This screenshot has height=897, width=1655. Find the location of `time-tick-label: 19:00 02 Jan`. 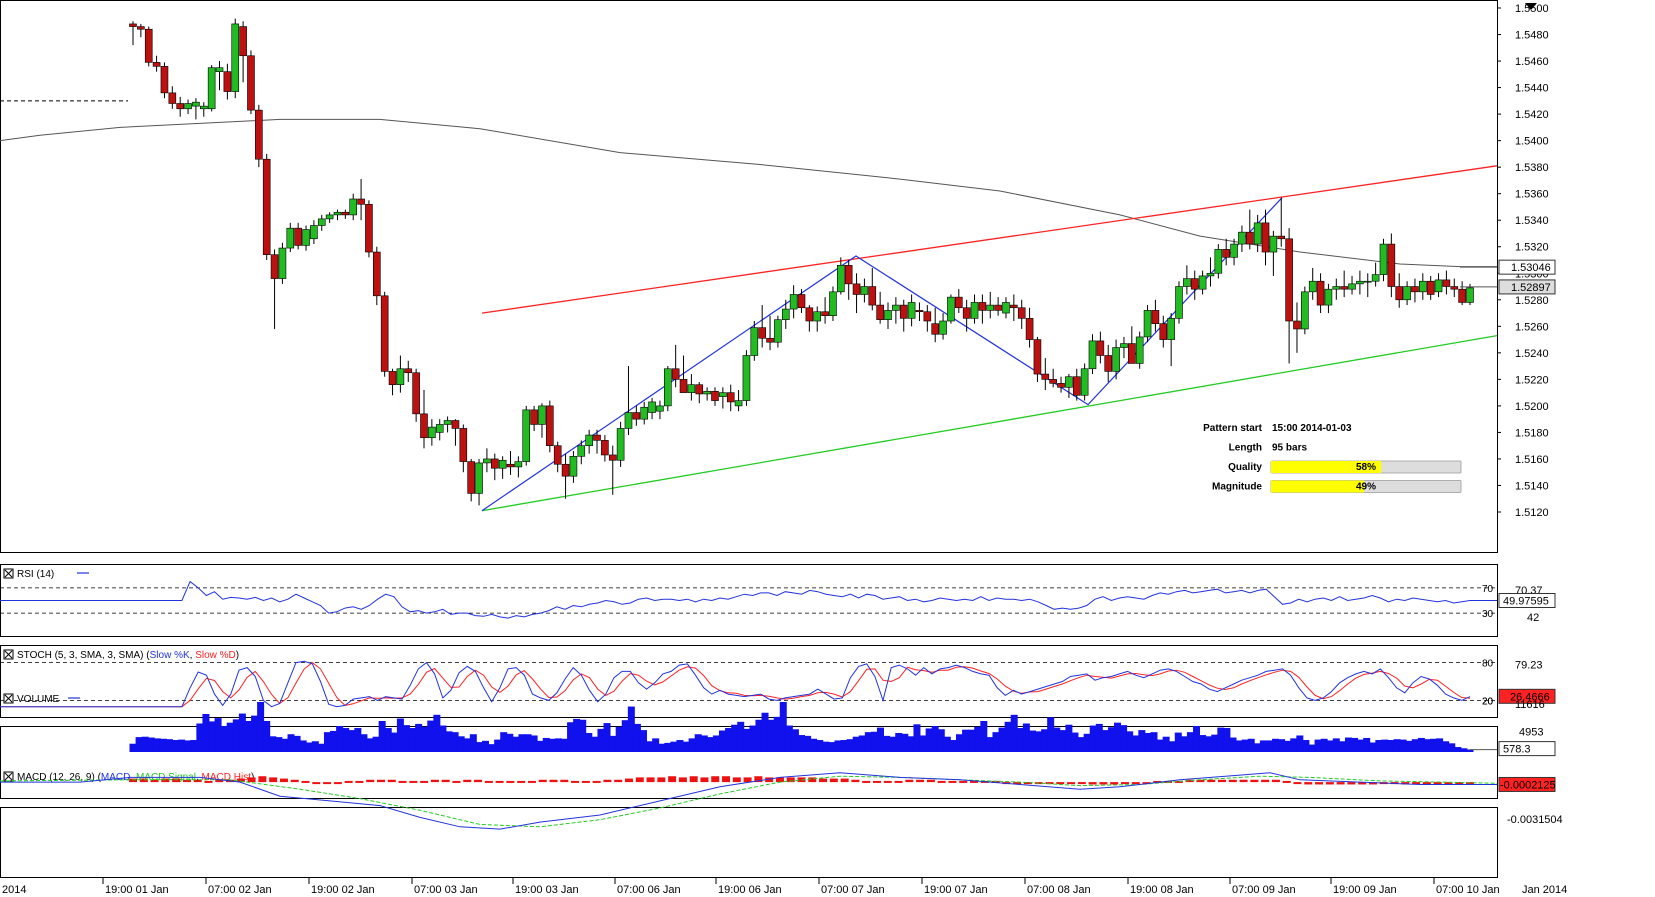

time-tick-label: 19:00 02 Jan is located at coordinates (343, 890).